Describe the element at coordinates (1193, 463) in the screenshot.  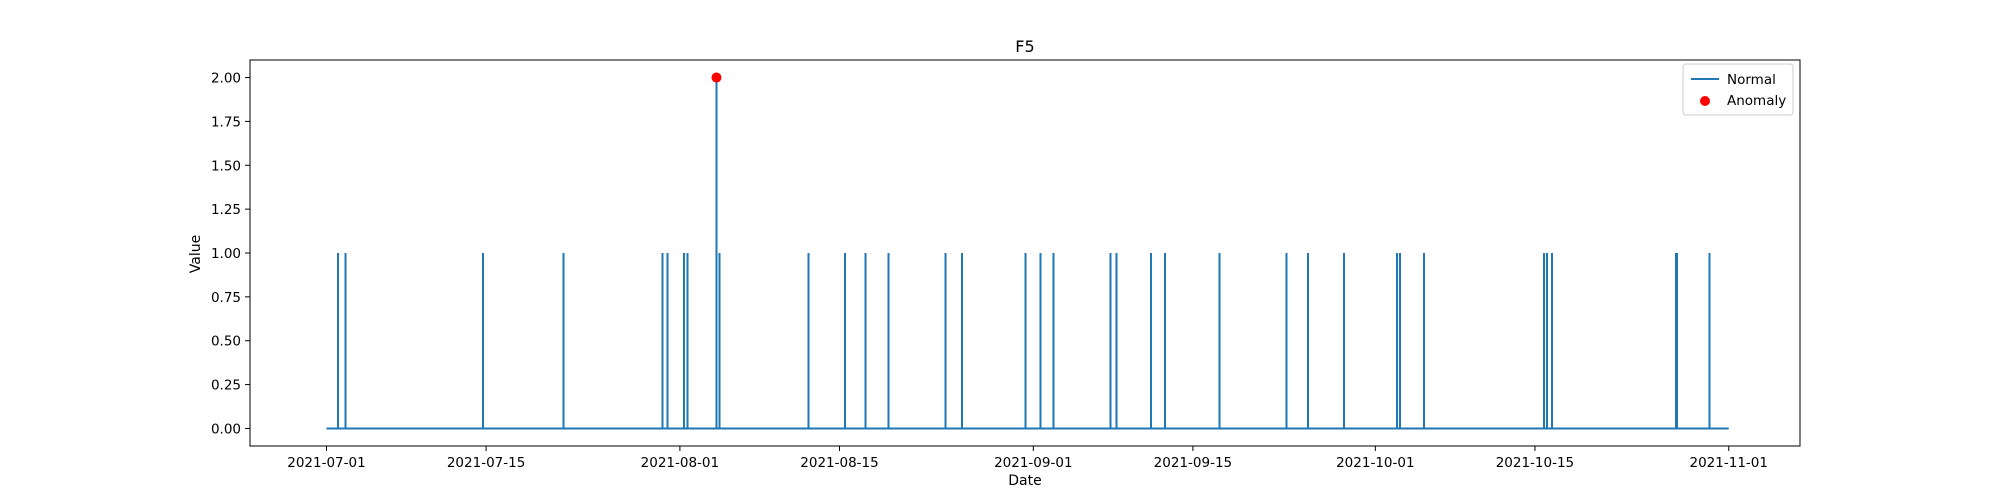
I see `x-tick-label: 2021-09-15` at that location.